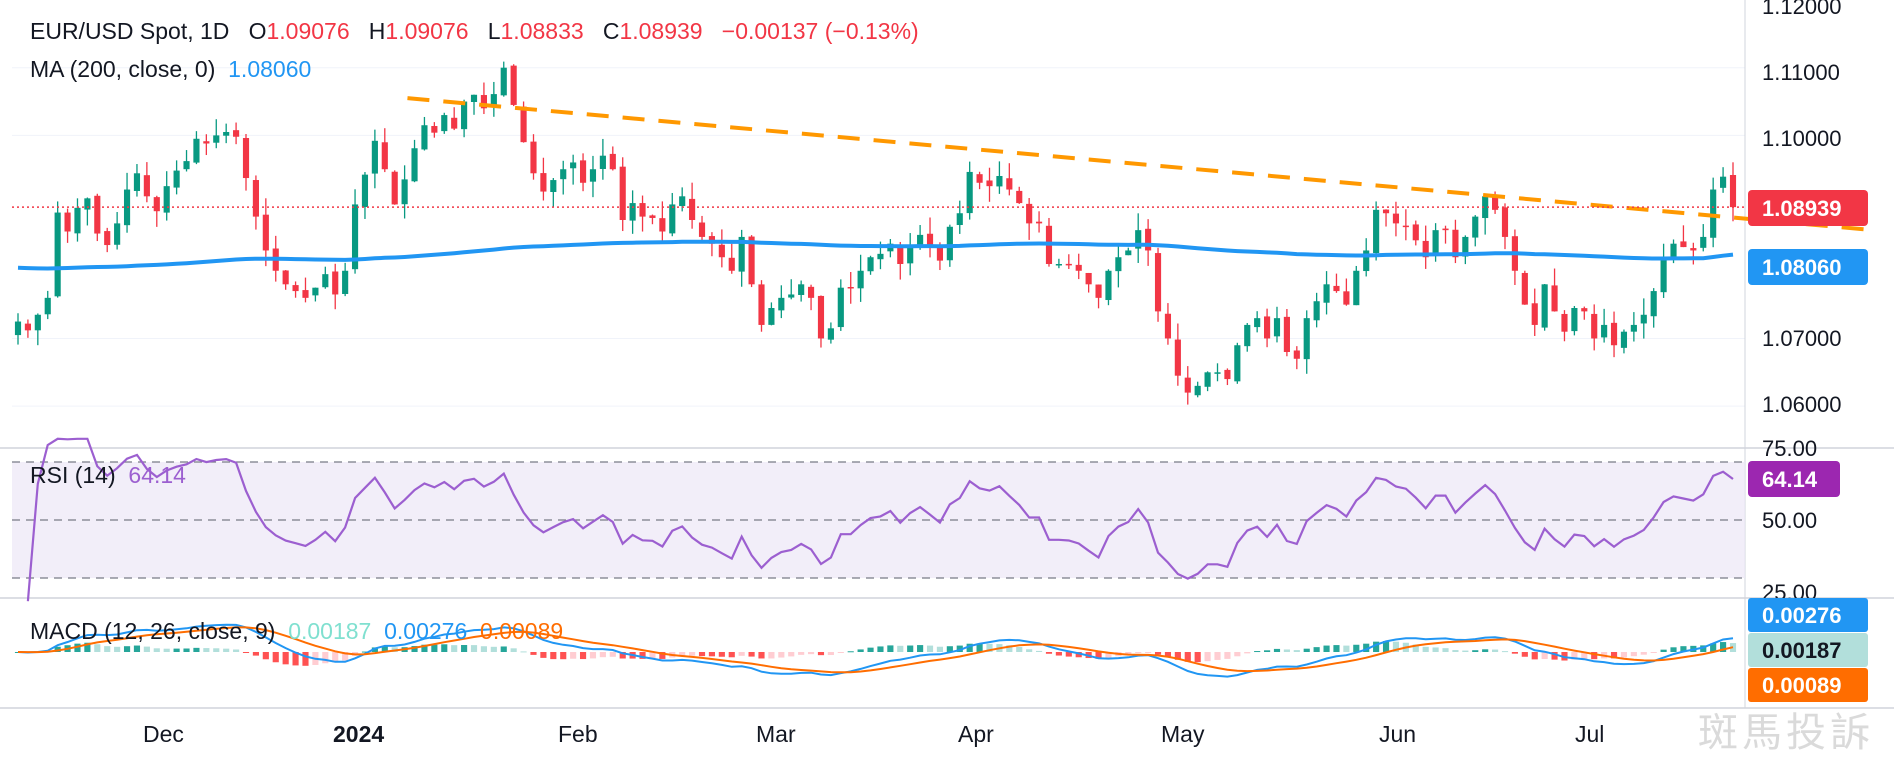 The width and height of the screenshot is (1894, 768). I want to click on open-value: 1.09076, so click(308, 31).